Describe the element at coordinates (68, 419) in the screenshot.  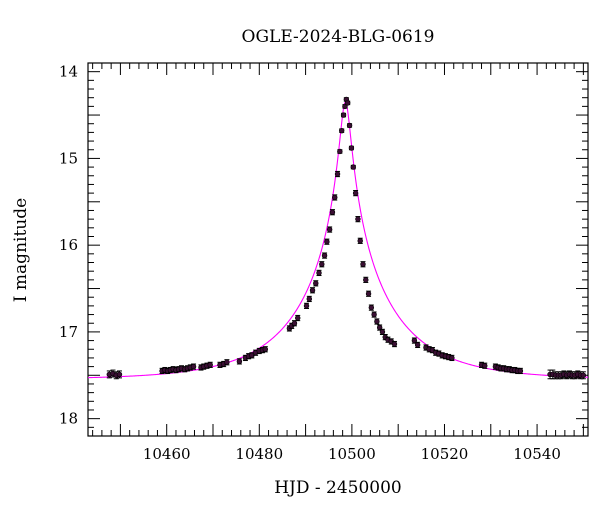
I see `y-tick-label: 18` at that location.